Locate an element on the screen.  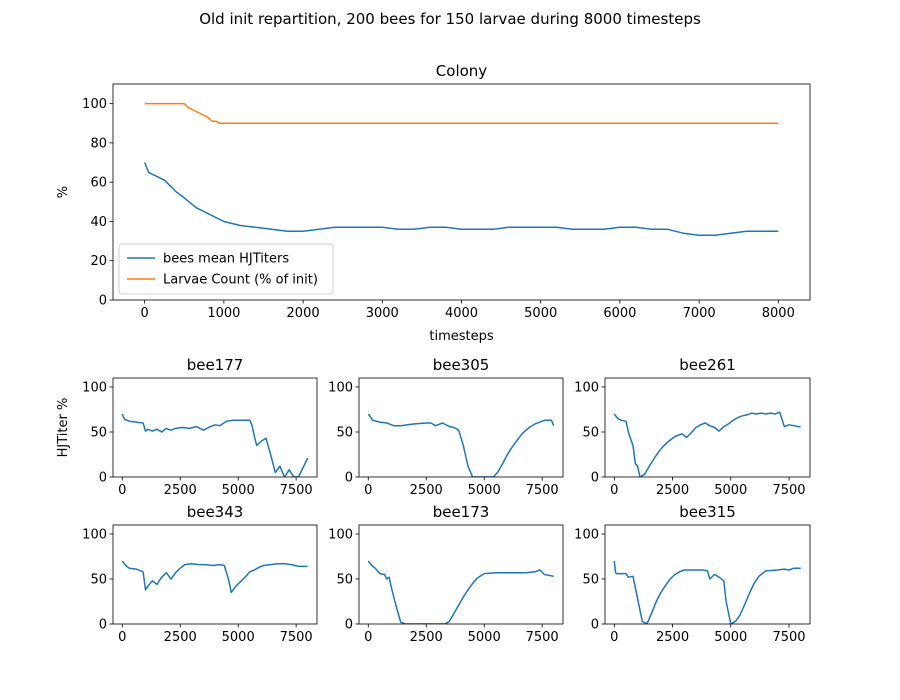
subplot-title: bee305 is located at coordinates (461, 365).